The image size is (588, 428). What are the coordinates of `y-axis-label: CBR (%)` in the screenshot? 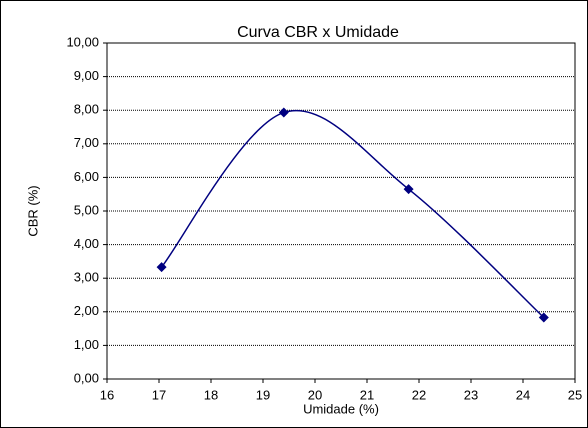 It's located at (32, 210).